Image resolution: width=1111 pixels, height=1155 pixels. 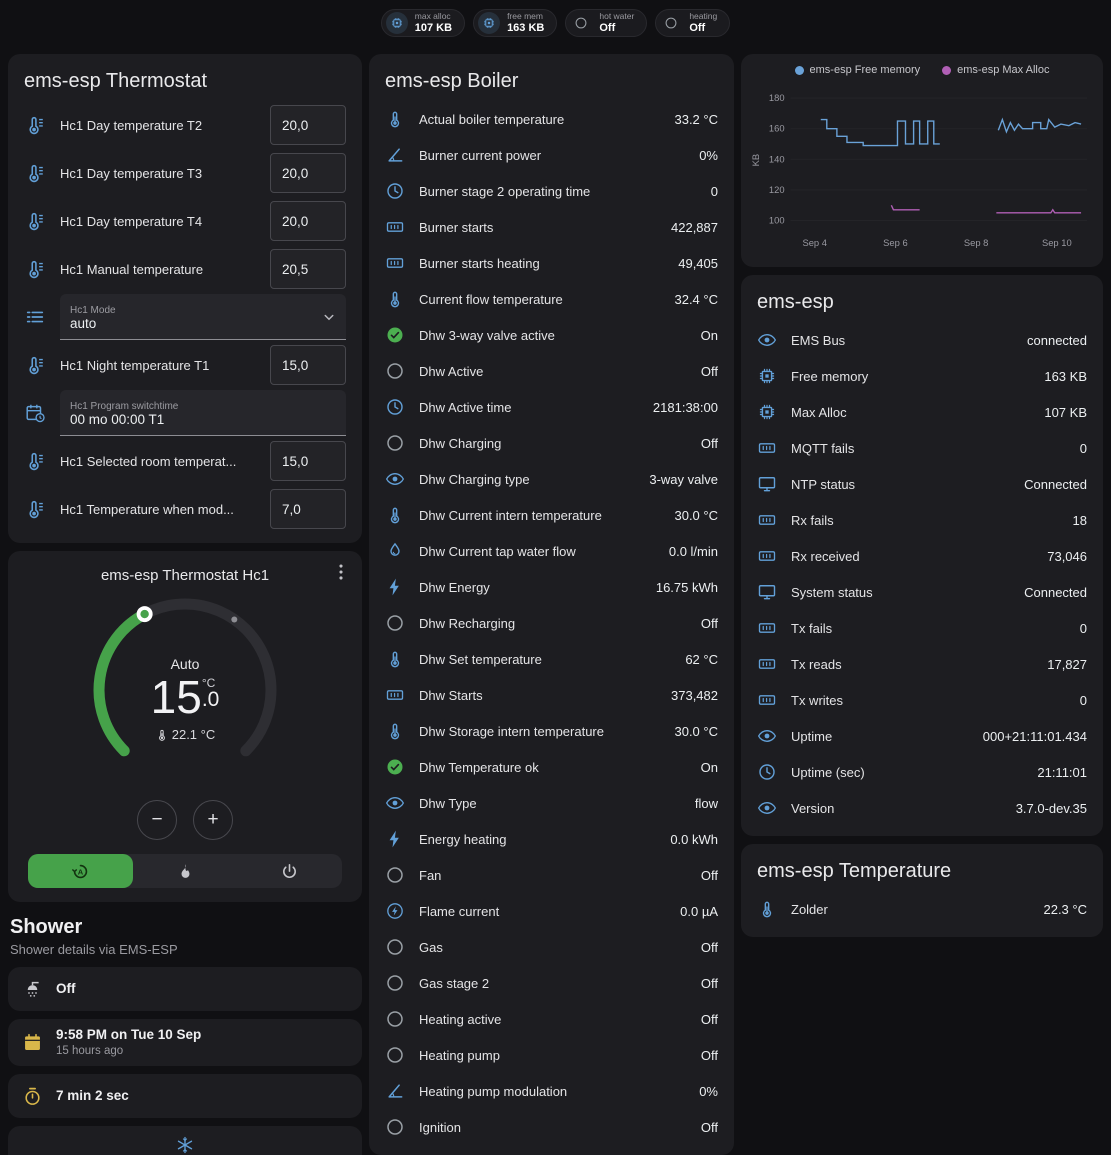 I want to click on boiler-row-flame-current: Flame current 0.0 µA, so click(x=551, y=911).